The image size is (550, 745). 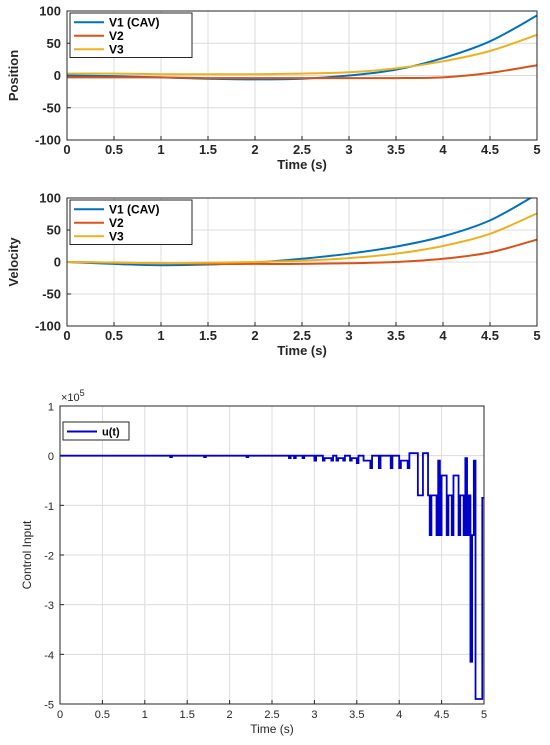 I want to click on y-tick-label: -1, so click(x=49, y=507).